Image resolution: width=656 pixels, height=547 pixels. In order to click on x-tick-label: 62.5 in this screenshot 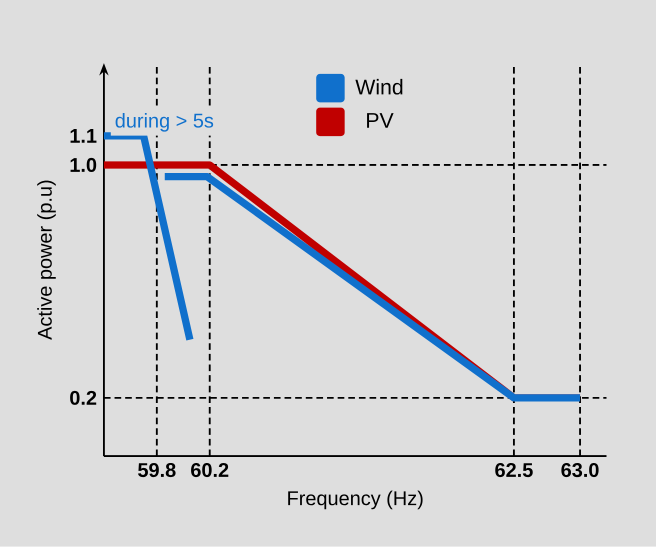, I will do `click(514, 470)`.